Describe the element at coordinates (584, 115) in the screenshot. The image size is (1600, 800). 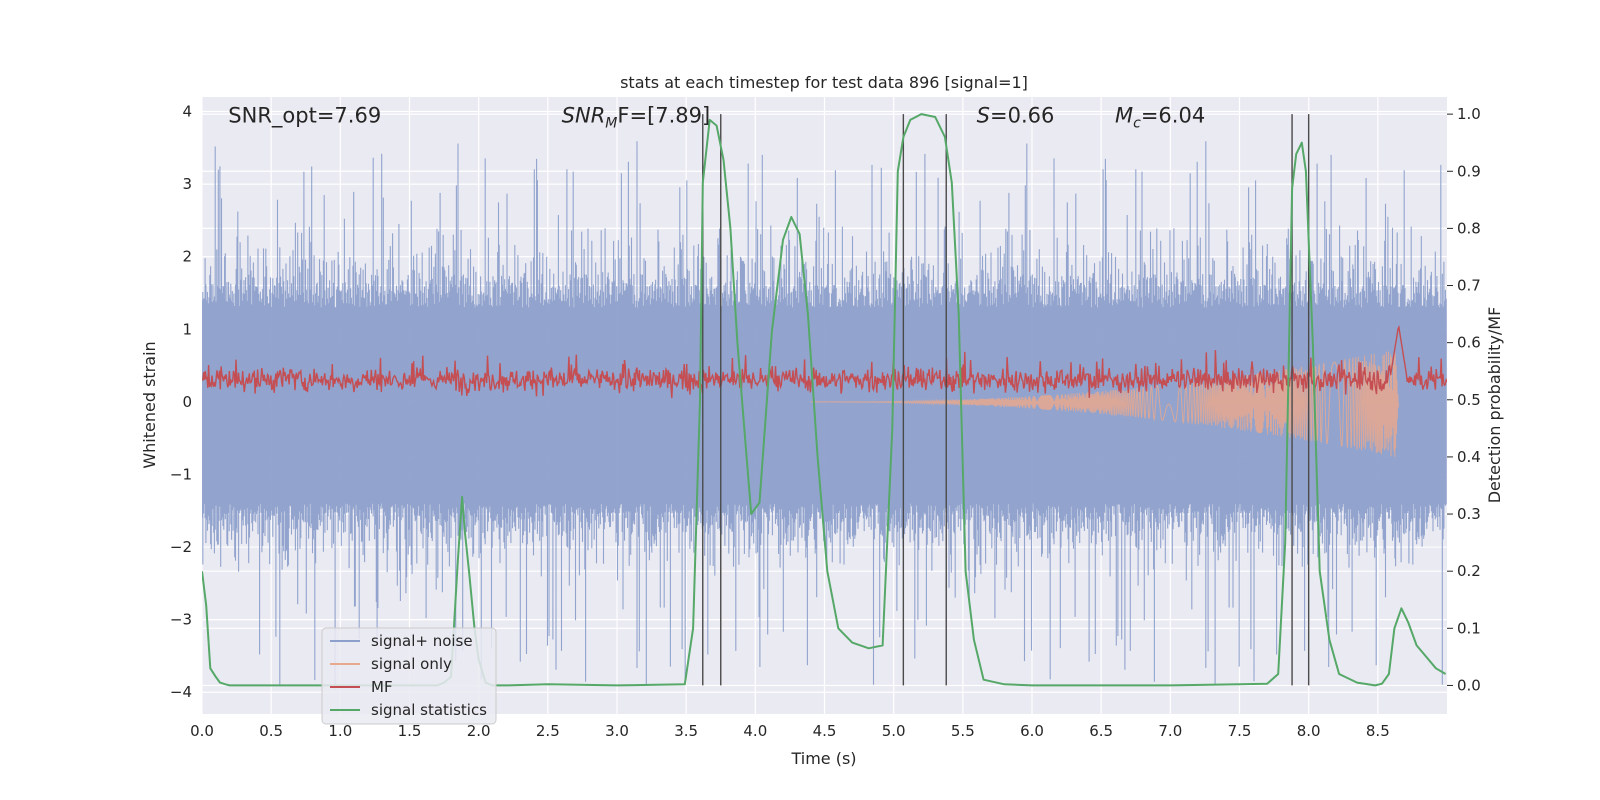
I see `annotation-snr-mf-main: SNR` at that location.